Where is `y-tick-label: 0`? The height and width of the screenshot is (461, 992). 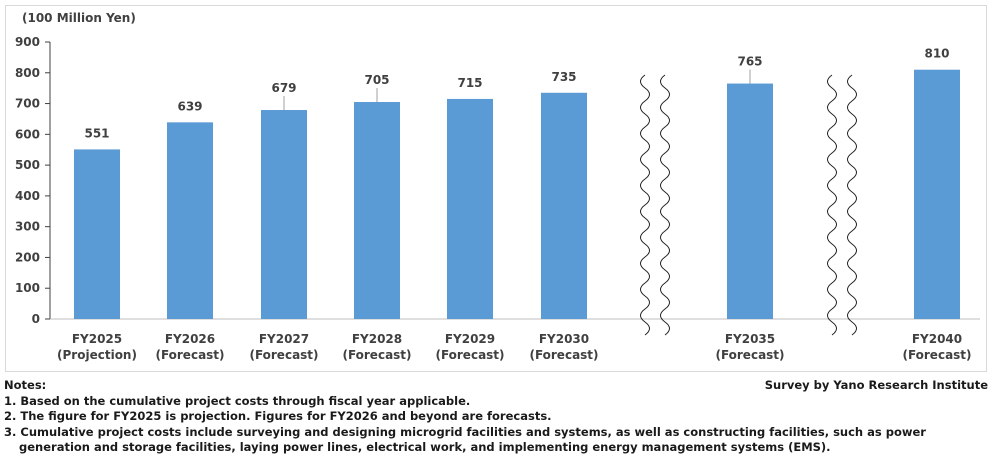
y-tick-label: 0 is located at coordinates (36, 319).